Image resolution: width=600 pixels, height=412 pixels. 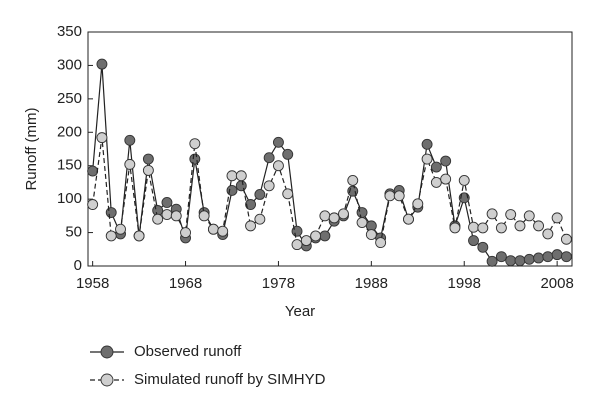 What do you see at coordinates (78, 265) in the screenshot?
I see `y-tick-label: 0` at bounding box center [78, 265].